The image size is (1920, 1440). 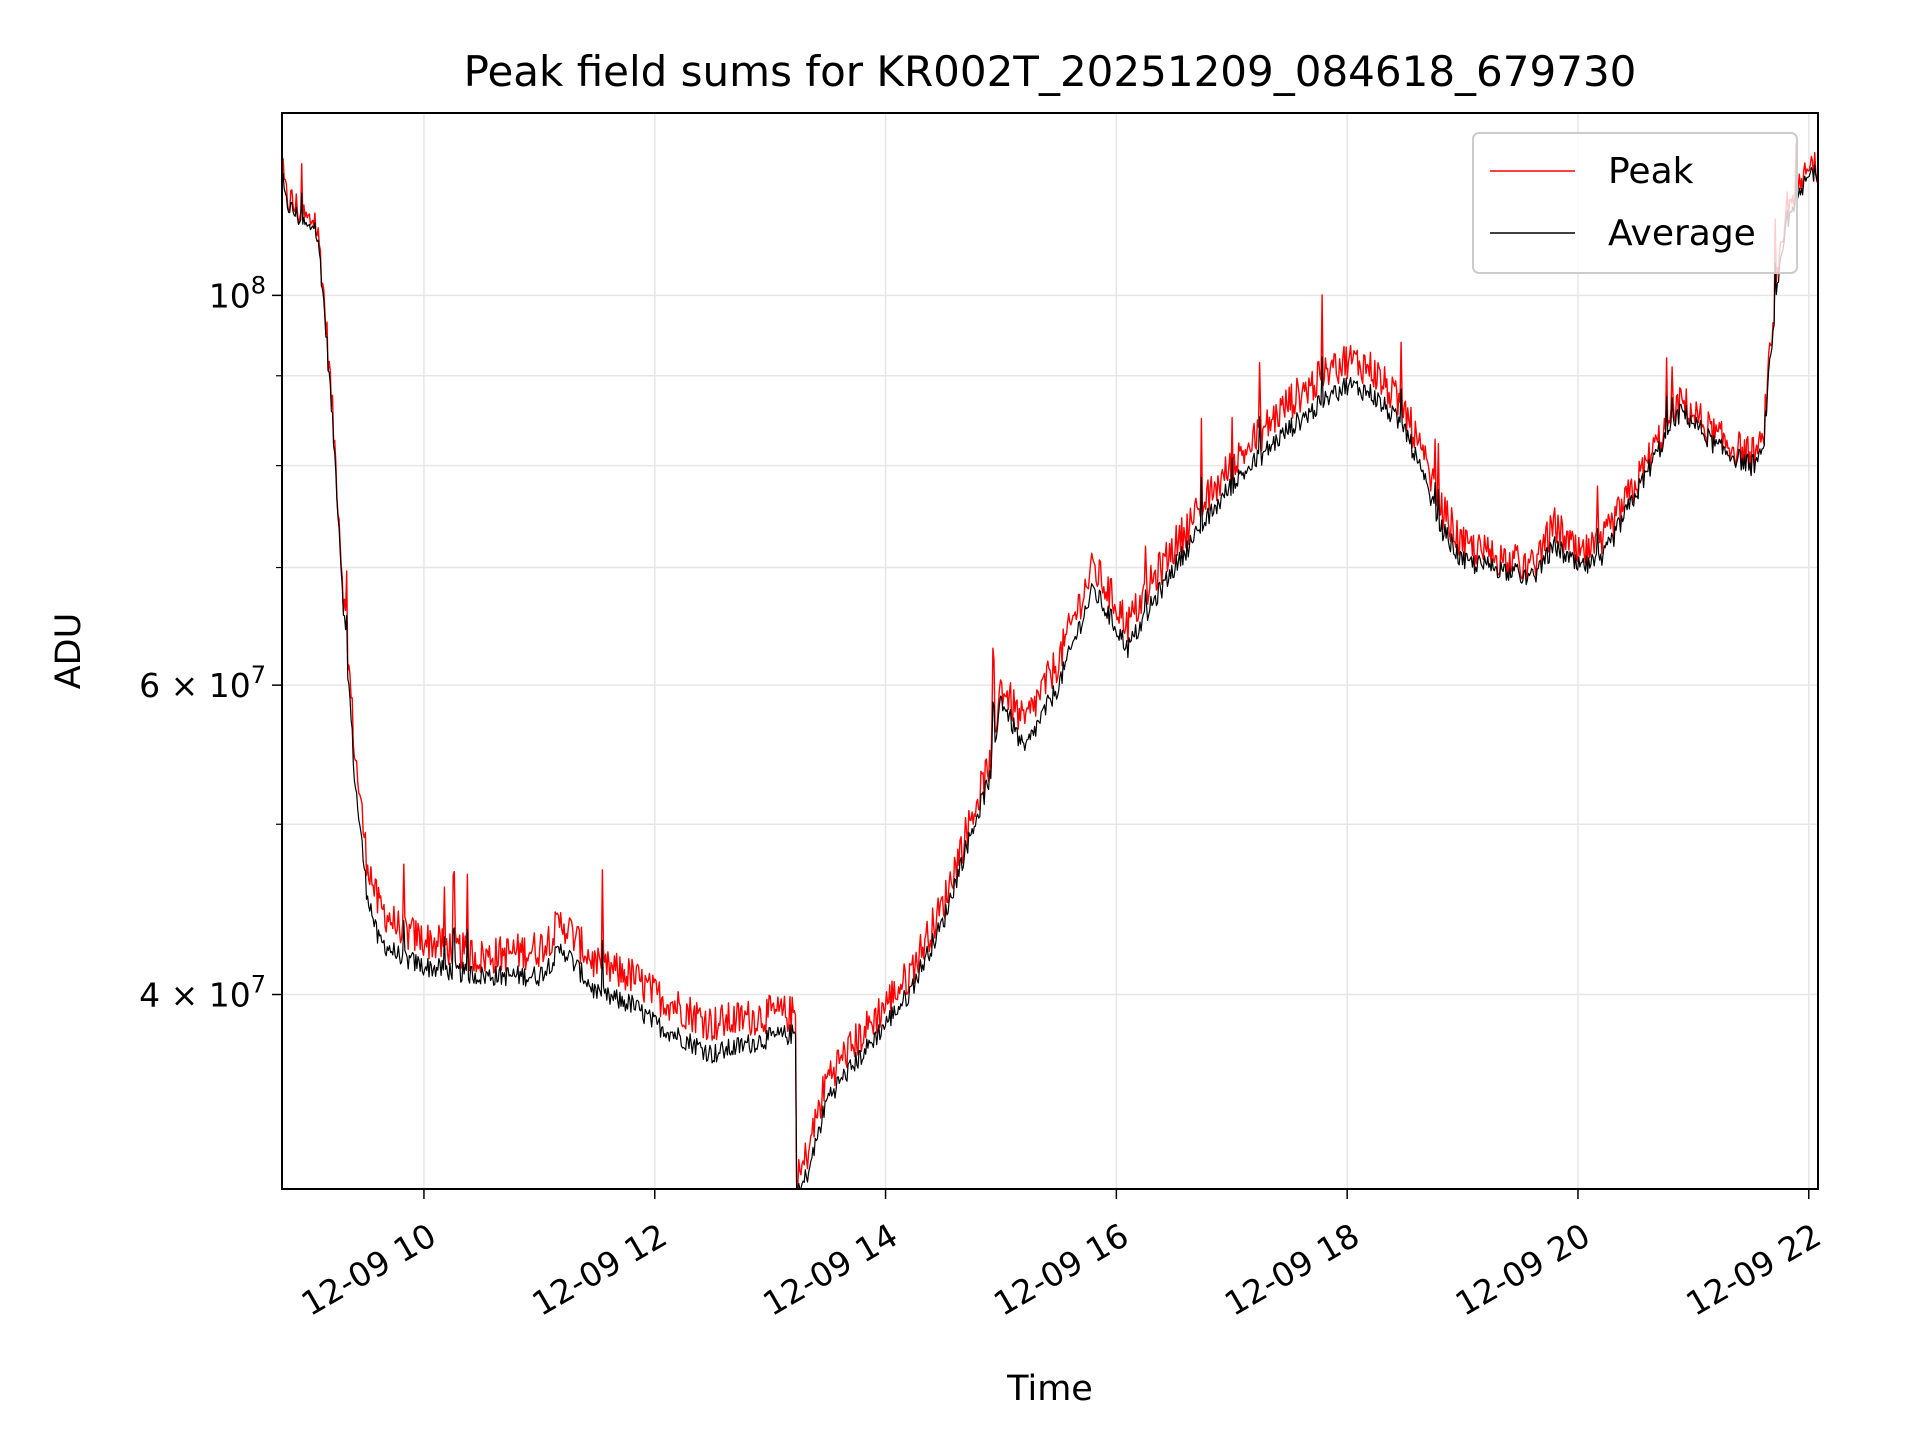 What do you see at coordinates (237, 293) in the screenshot?
I see `y-tick-label: 108` at bounding box center [237, 293].